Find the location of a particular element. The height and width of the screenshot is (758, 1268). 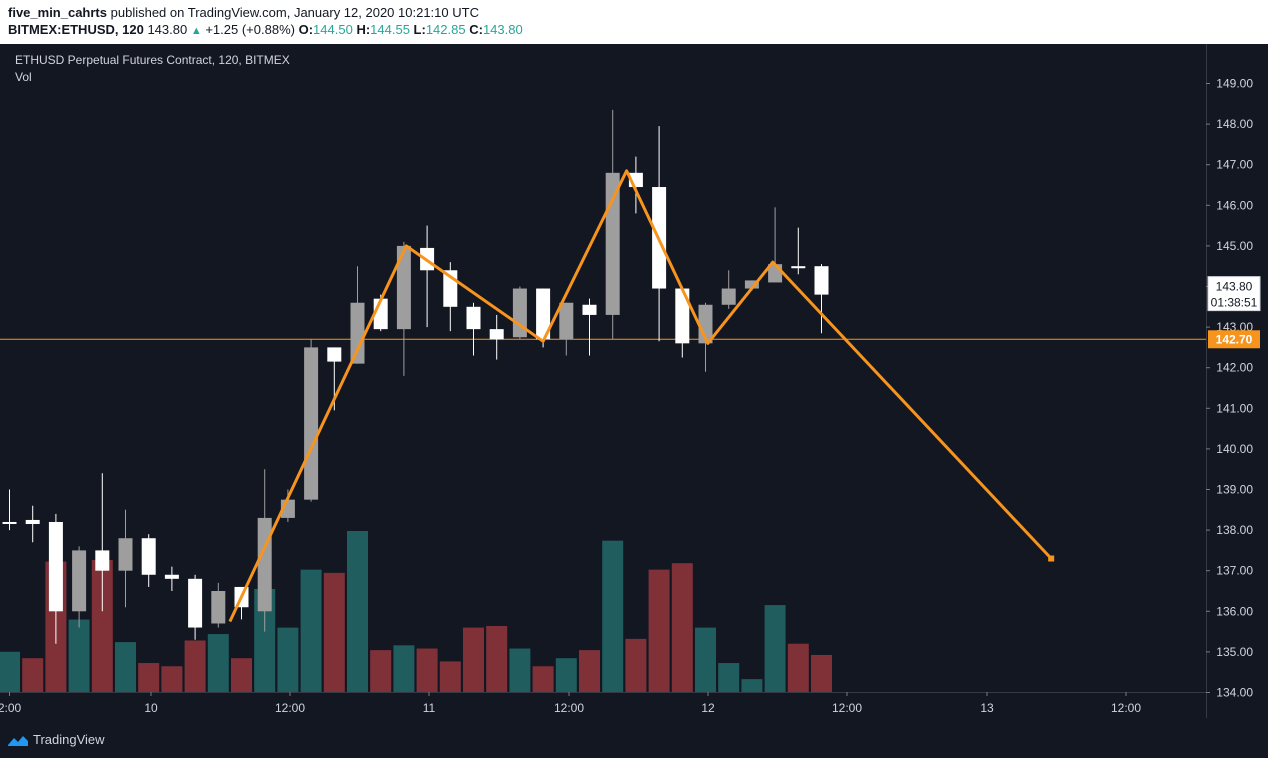

tradingview-brand: TradingView is located at coordinates (56, 739).